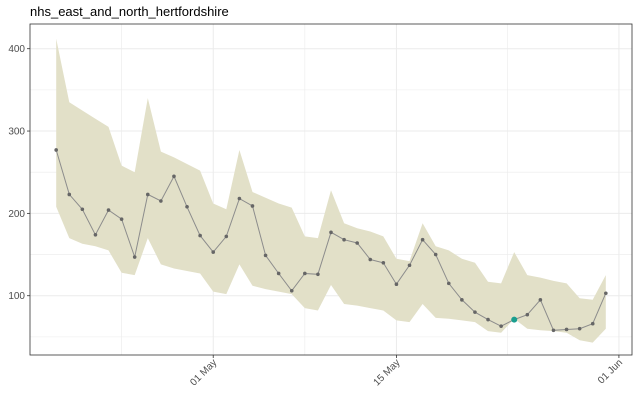 This screenshot has width=640, height=400. What do you see at coordinates (514, 319) in the screenshot?
I see `highlighted-data-point` at bounding box center [514, 319].